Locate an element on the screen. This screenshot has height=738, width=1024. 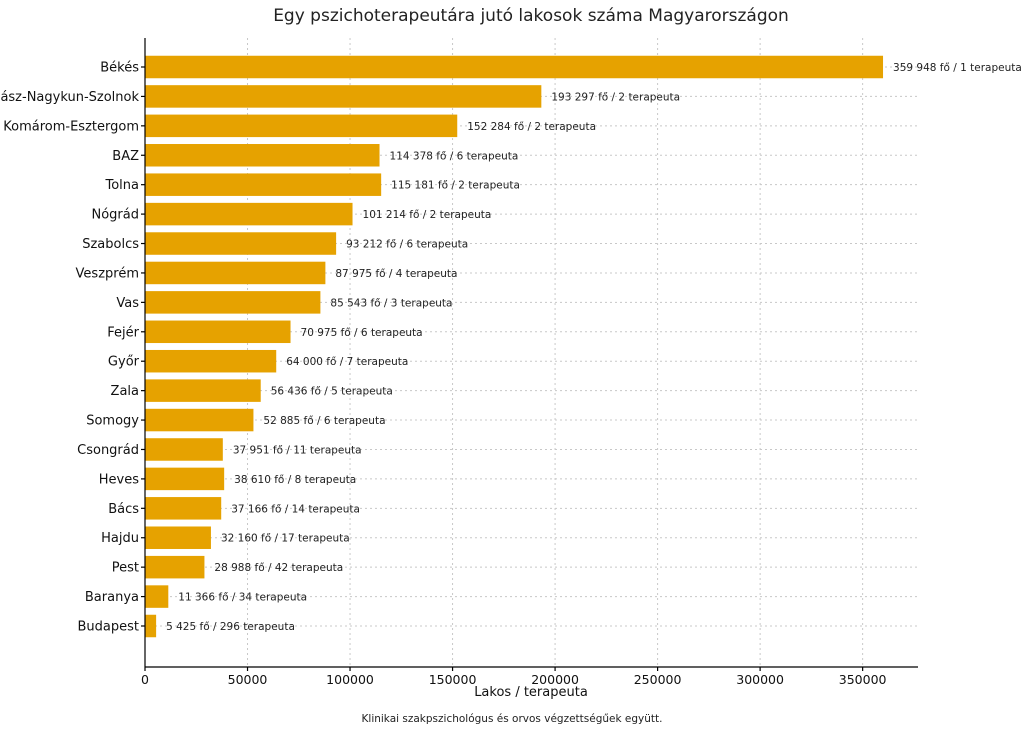
x-tick-label: 200000 is located at coordinates (555, 679).